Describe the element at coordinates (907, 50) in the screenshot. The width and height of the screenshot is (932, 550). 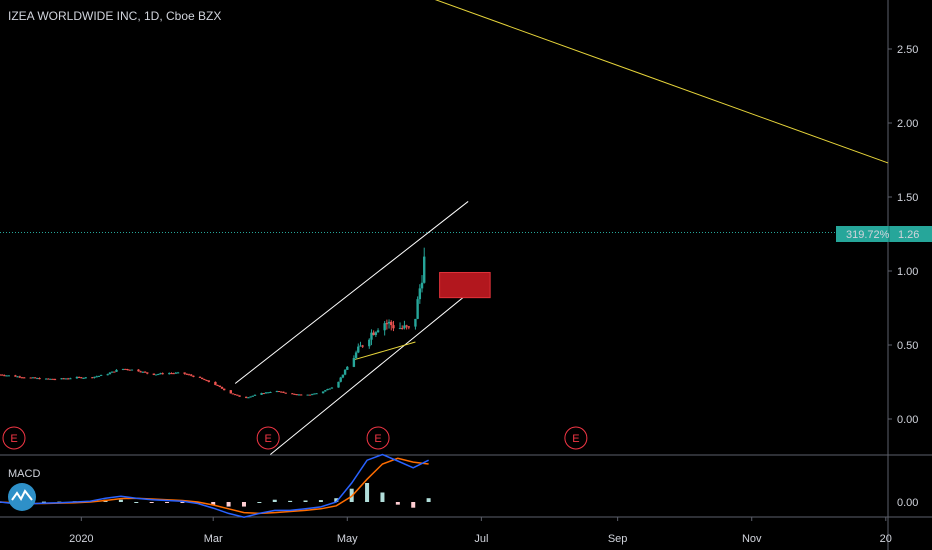
I see `y-tick-label: 2.50` at that location.